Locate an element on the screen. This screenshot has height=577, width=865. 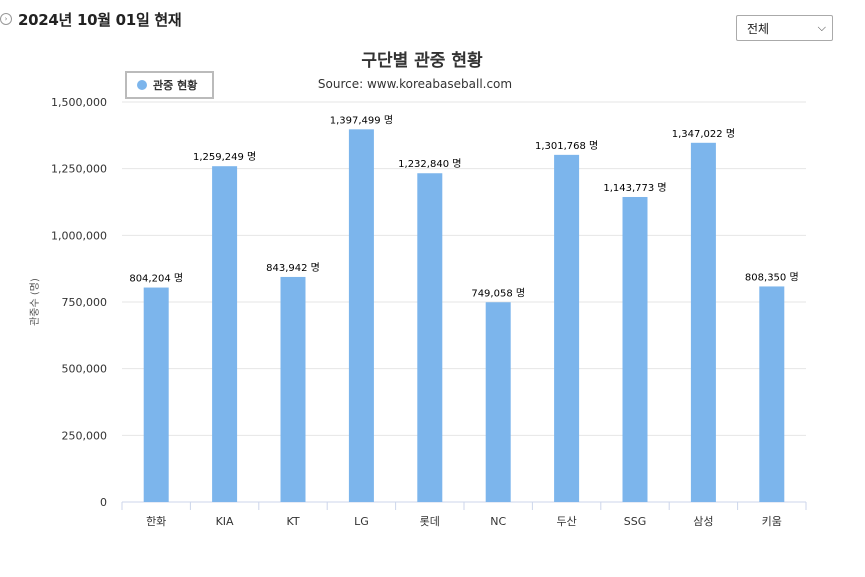
data-label: 1,347,022 명 is located at coordinates (703, 134).